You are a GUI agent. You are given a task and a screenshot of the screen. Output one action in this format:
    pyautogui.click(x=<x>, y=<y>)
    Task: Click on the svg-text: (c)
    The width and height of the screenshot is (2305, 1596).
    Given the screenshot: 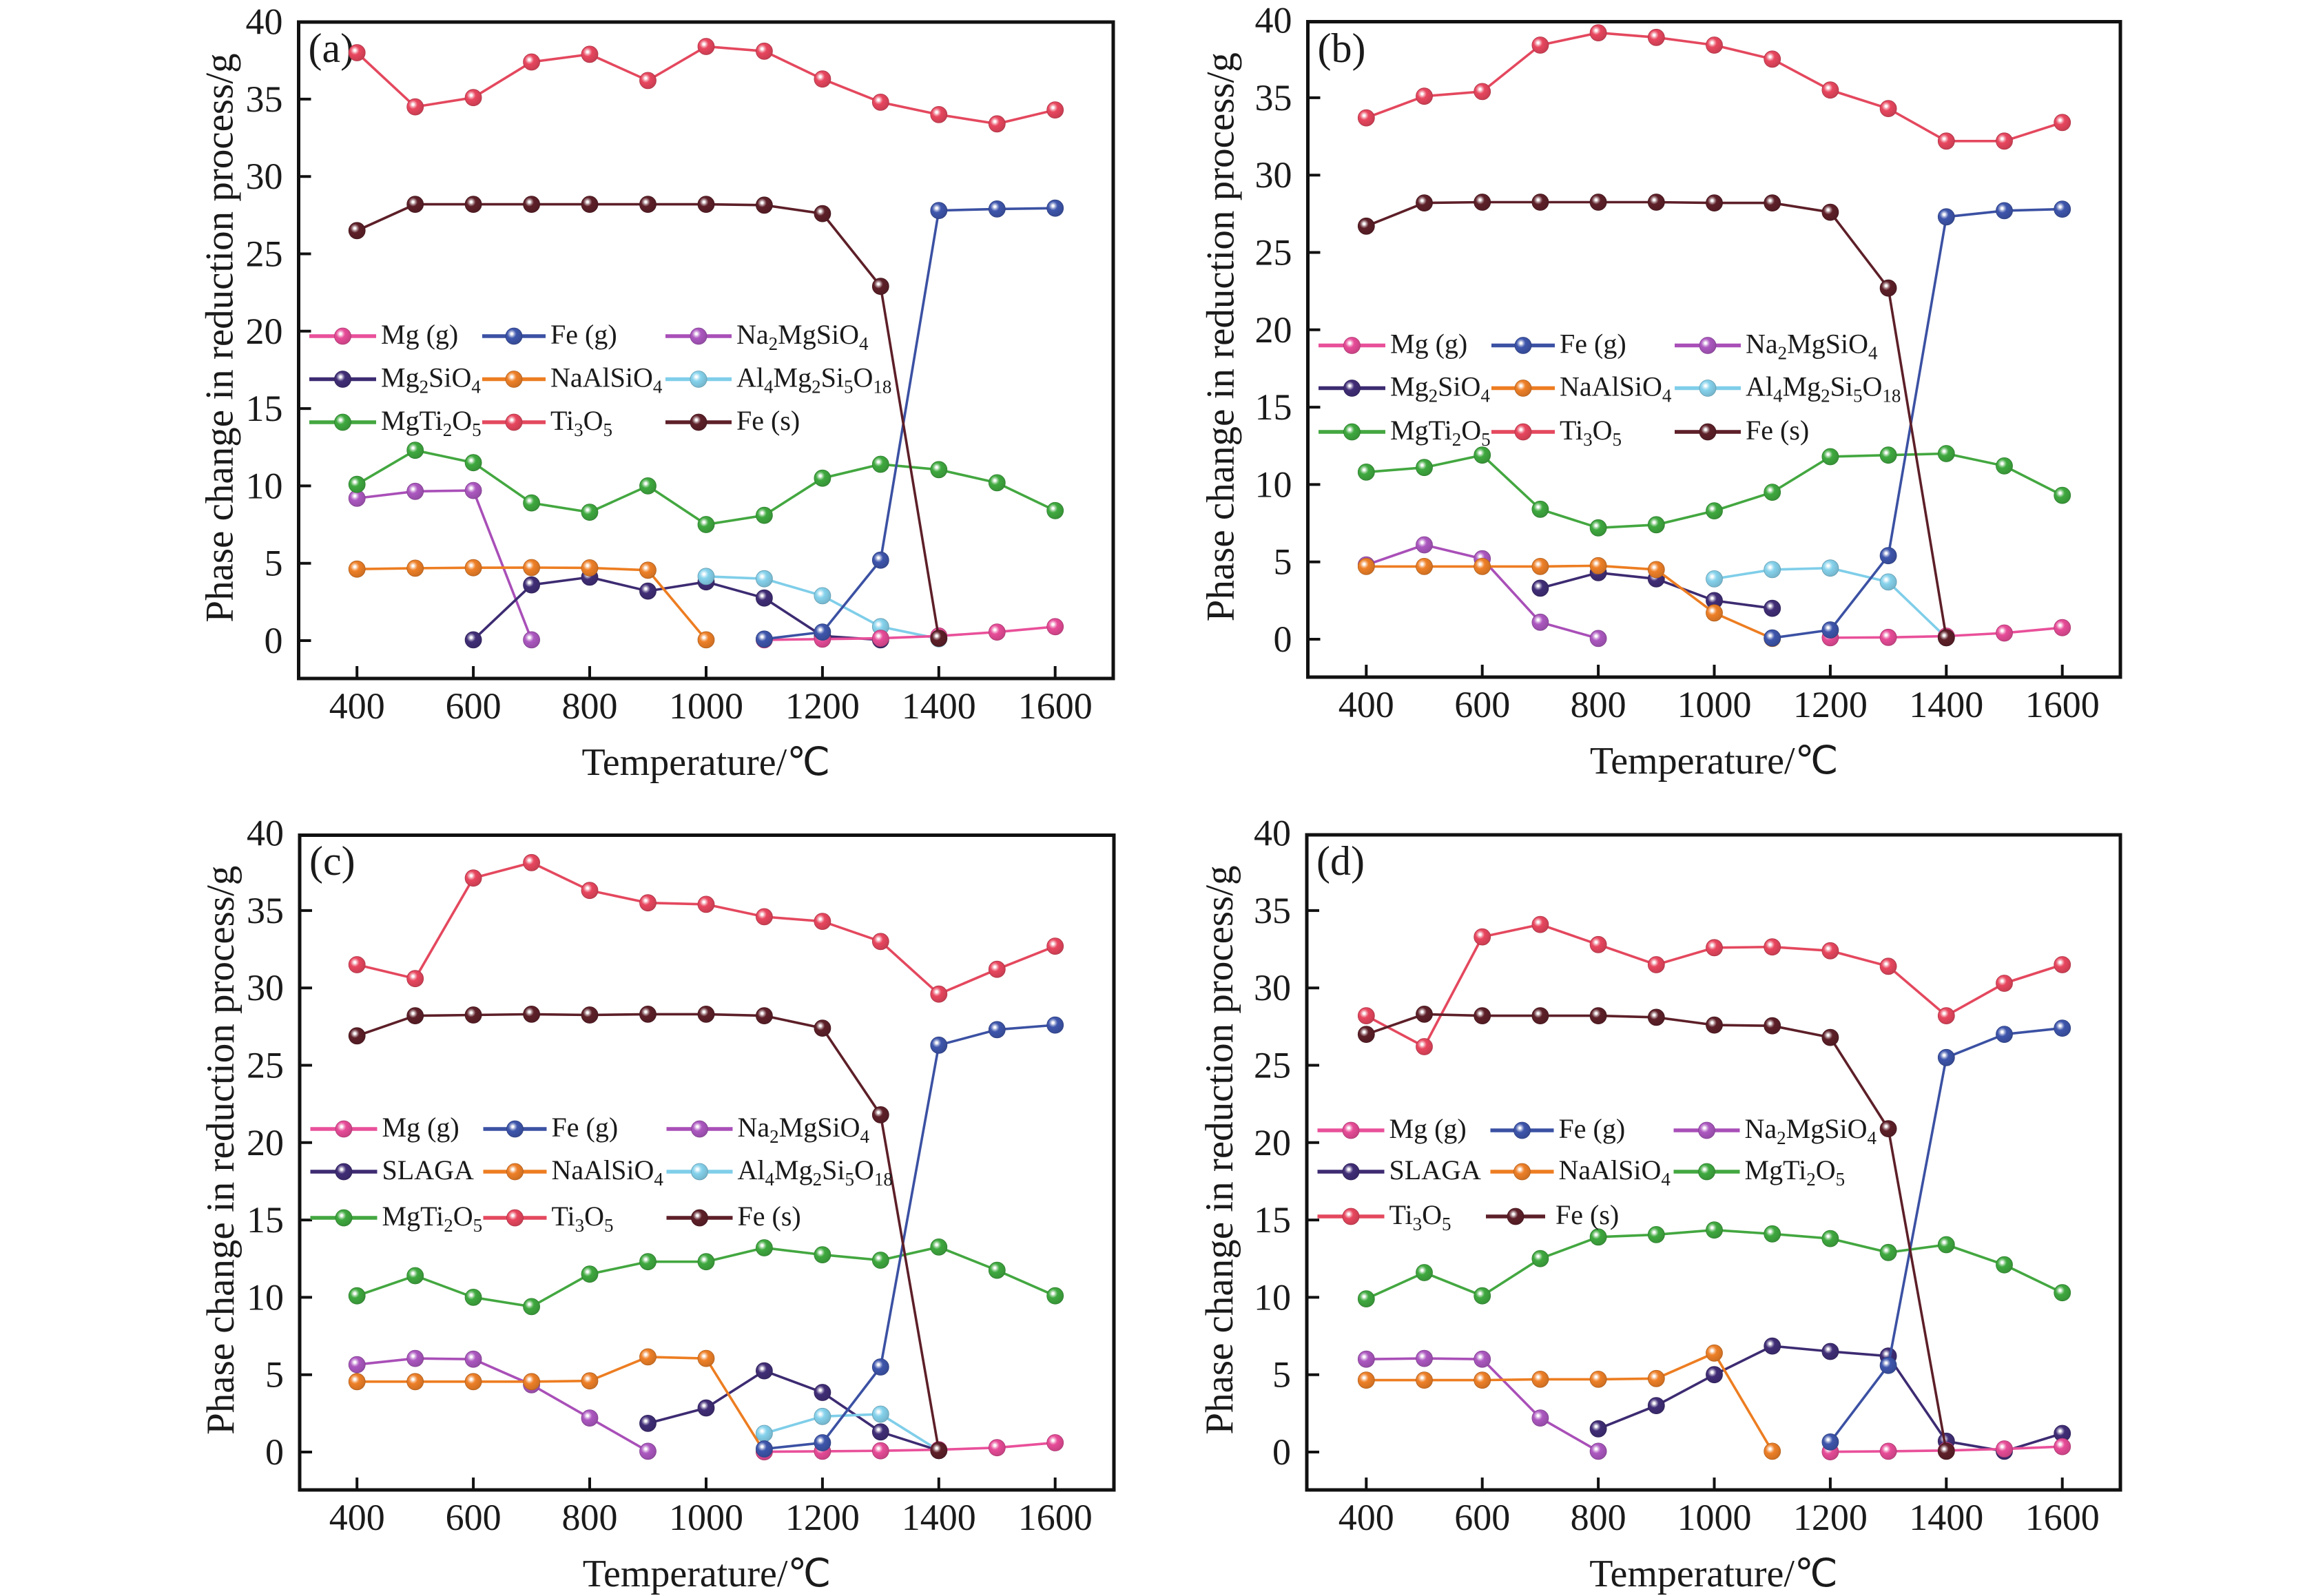 What is the action you would take?
    pyautogui.click(x=332, y=861)
    